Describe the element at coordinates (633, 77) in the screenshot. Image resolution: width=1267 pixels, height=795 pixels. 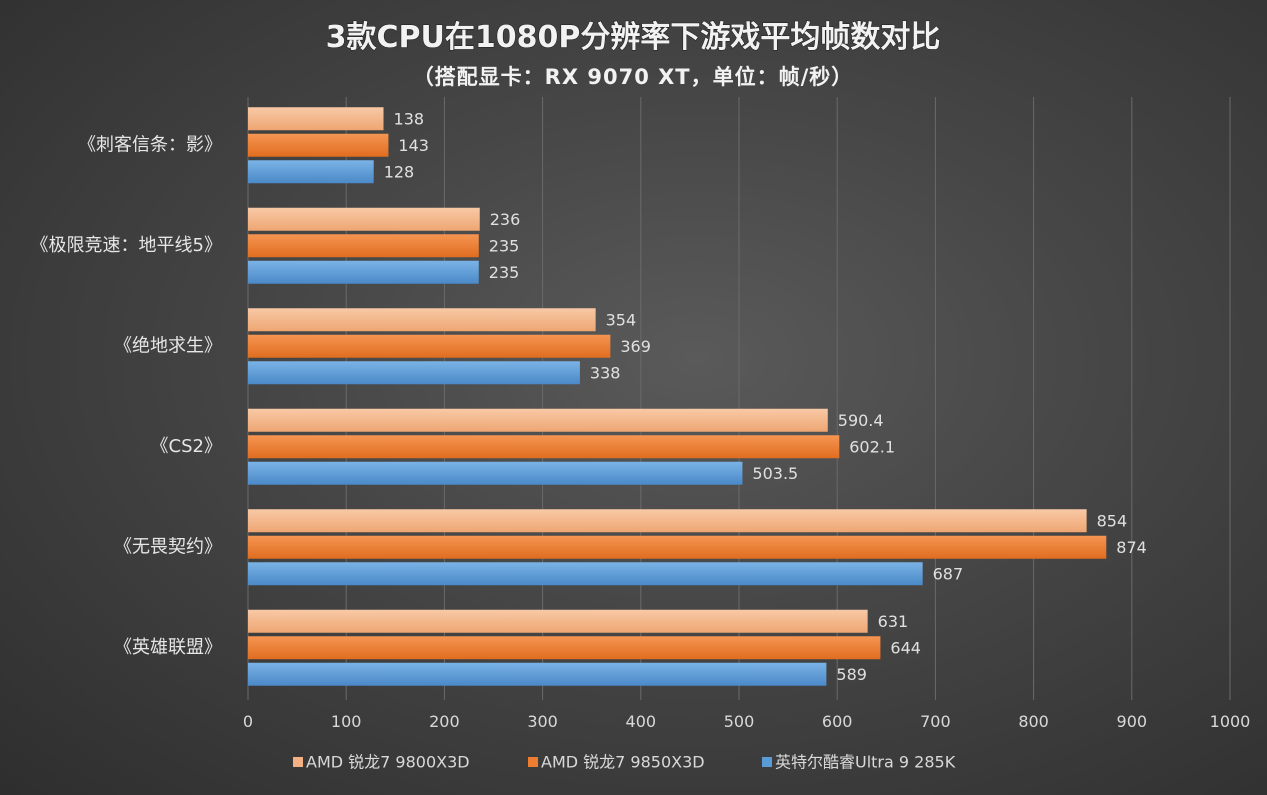
I see `chart-subtitle: （搭配显卡：RX 9070 XT，单位：帧/秒）` at that location.